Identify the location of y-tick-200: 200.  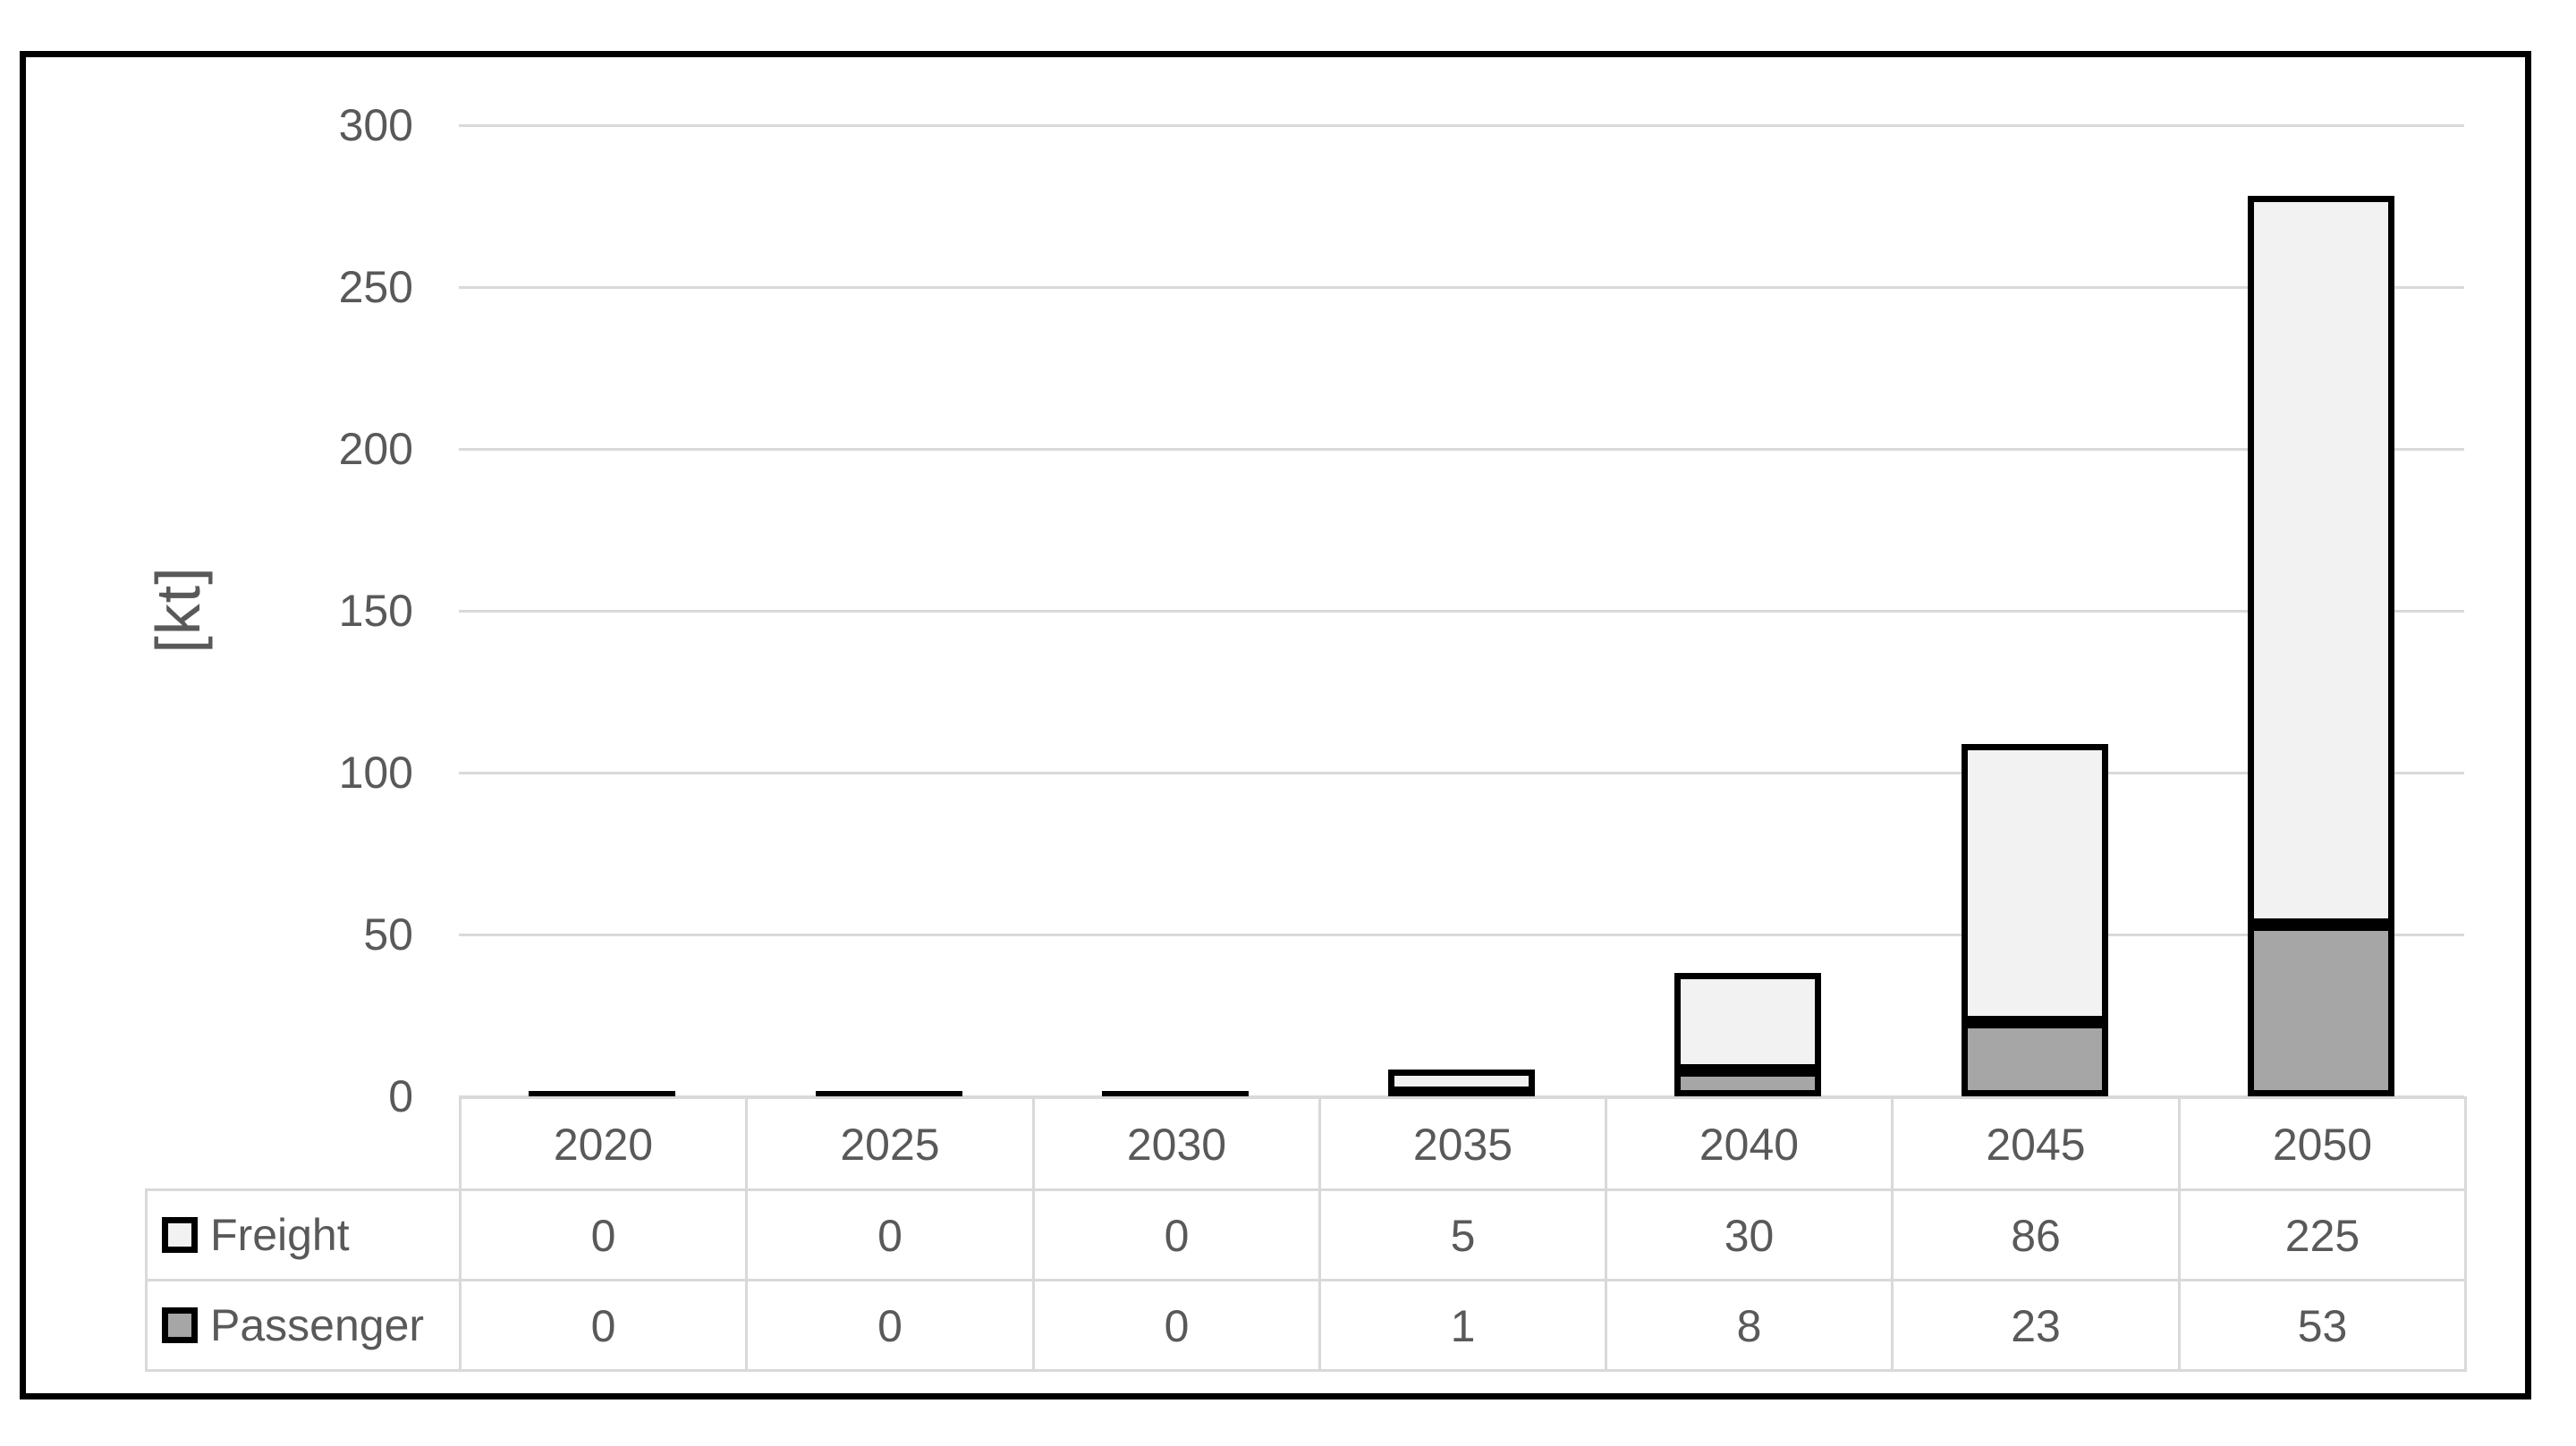
(375, 449).